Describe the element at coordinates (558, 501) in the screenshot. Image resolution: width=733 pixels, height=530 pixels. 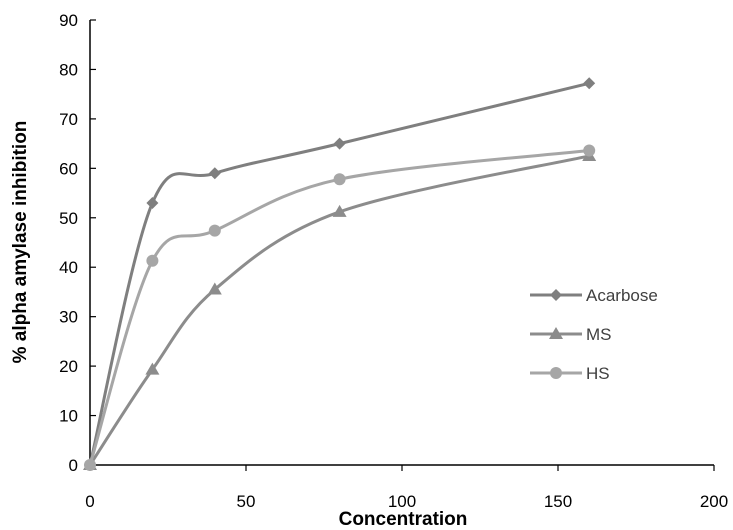
I see `x-tick-label: 150` at that location.